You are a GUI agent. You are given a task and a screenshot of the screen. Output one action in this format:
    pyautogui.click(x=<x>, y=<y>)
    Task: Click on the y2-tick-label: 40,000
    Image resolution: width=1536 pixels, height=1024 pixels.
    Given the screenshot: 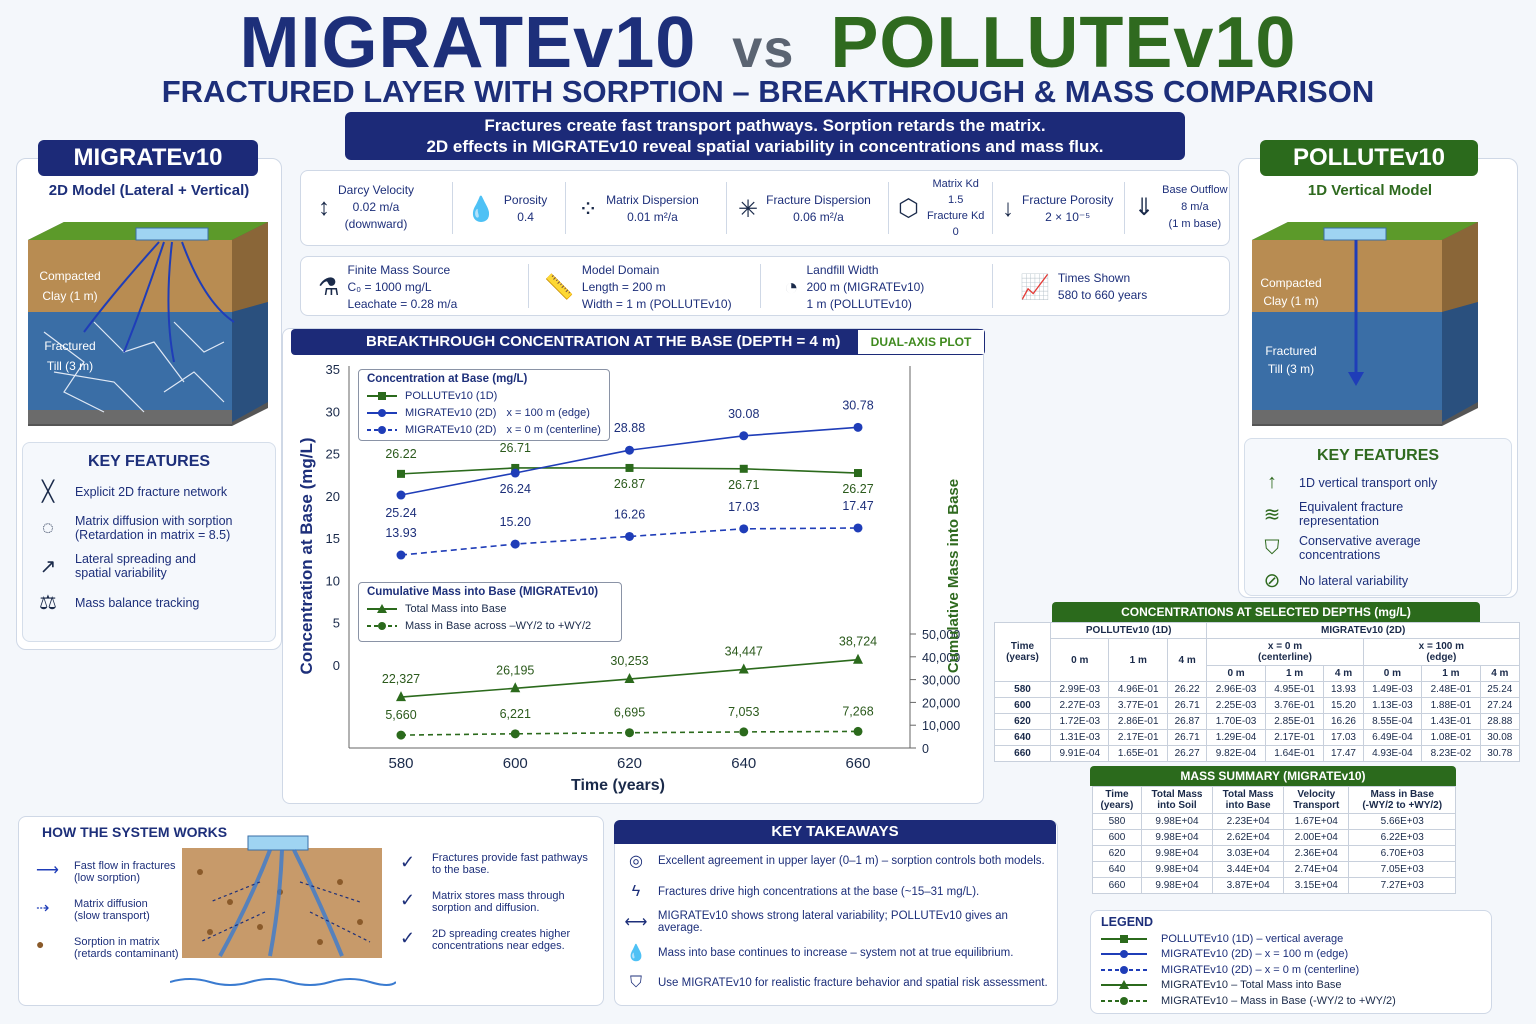 What is the action you would take?
    pyautogui.click(x=941, y=658)
    